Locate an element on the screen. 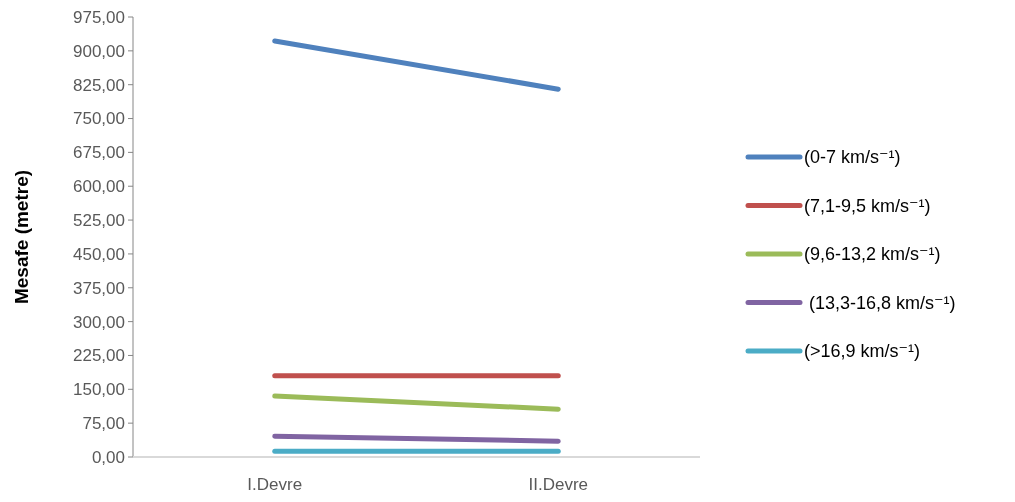 This screenshot has height=502, width=1015. y-tick-label: 525,00 is located at coordinates (99, 221).